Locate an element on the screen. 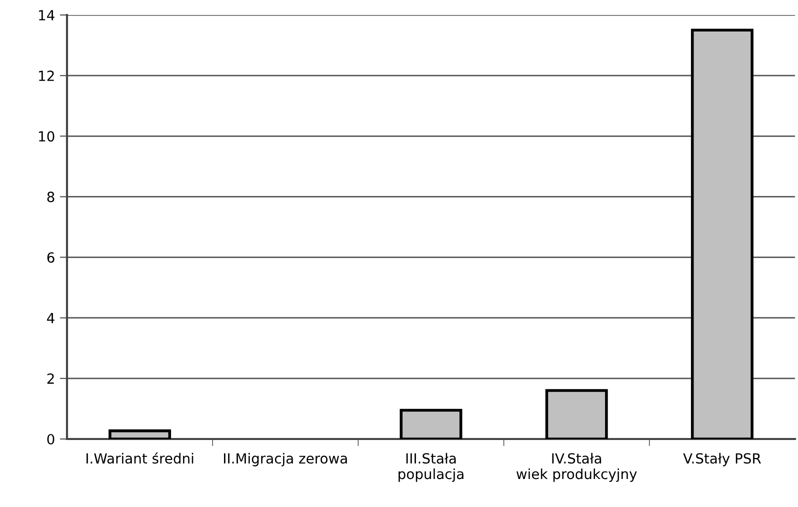  y-tick-label: 6 is located at coordinates (50, 257).